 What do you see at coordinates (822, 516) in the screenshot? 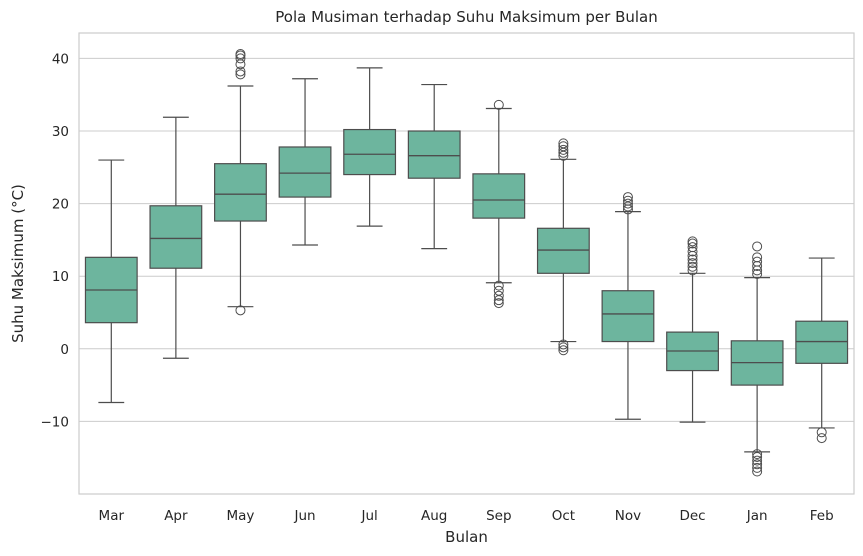
I see `x-tick-label: Feb` at bounding box center [822, 516].